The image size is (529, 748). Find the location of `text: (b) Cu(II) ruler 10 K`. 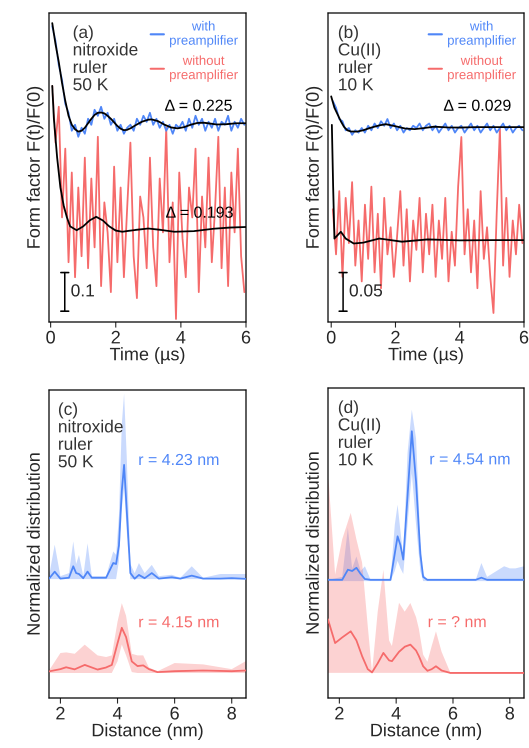

text: (b) Cu(II) ruler 10 K is located at coordinates (359, 57).